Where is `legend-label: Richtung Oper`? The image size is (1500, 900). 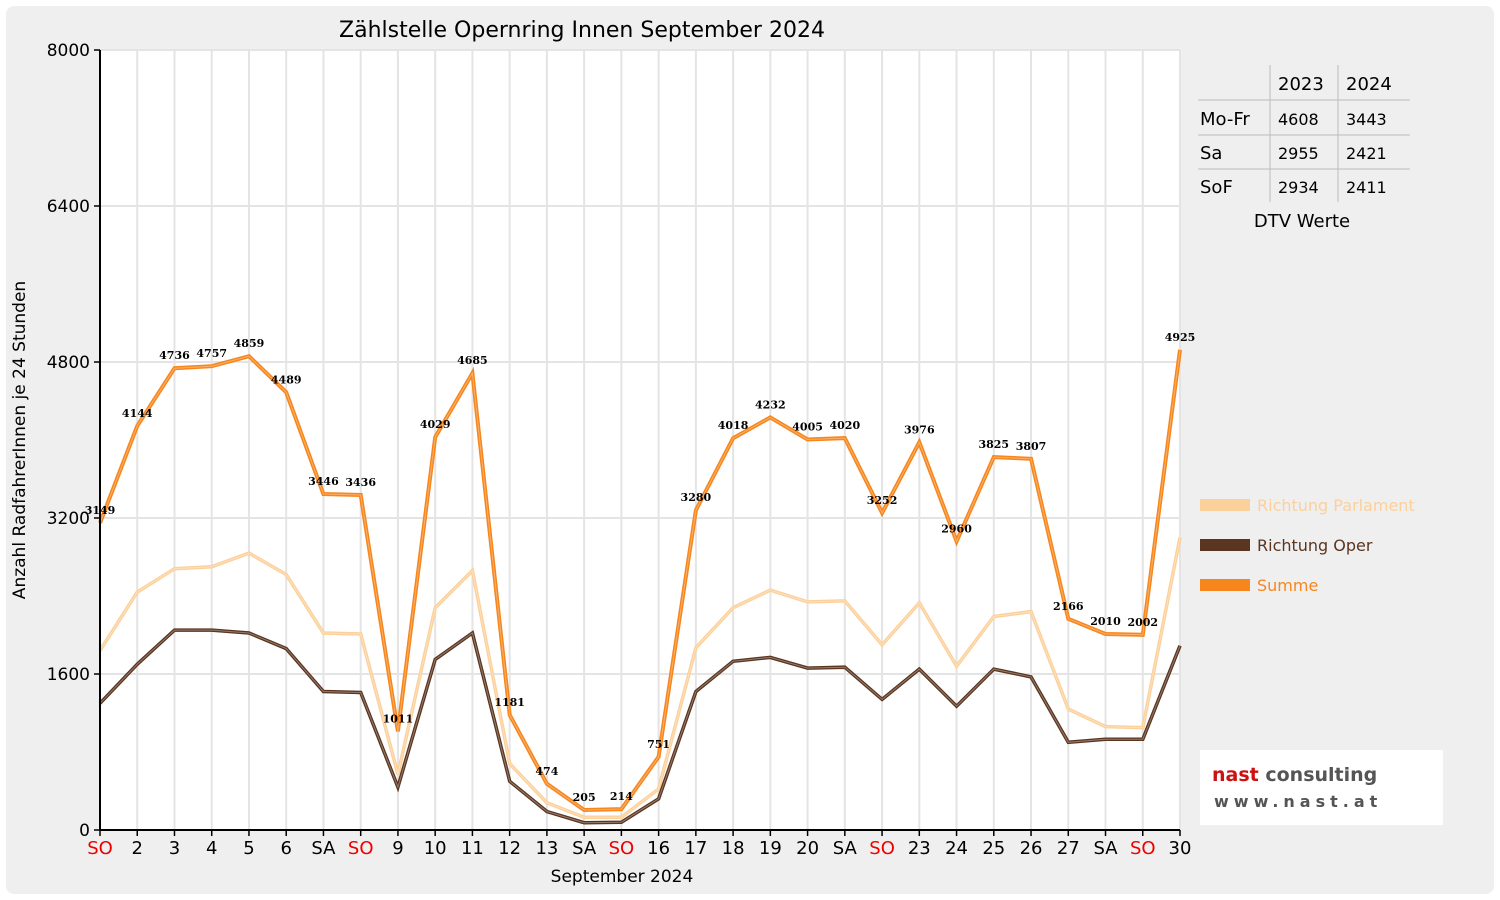
legend-label: Richtung Oper is located at coordinates (1315, 545).